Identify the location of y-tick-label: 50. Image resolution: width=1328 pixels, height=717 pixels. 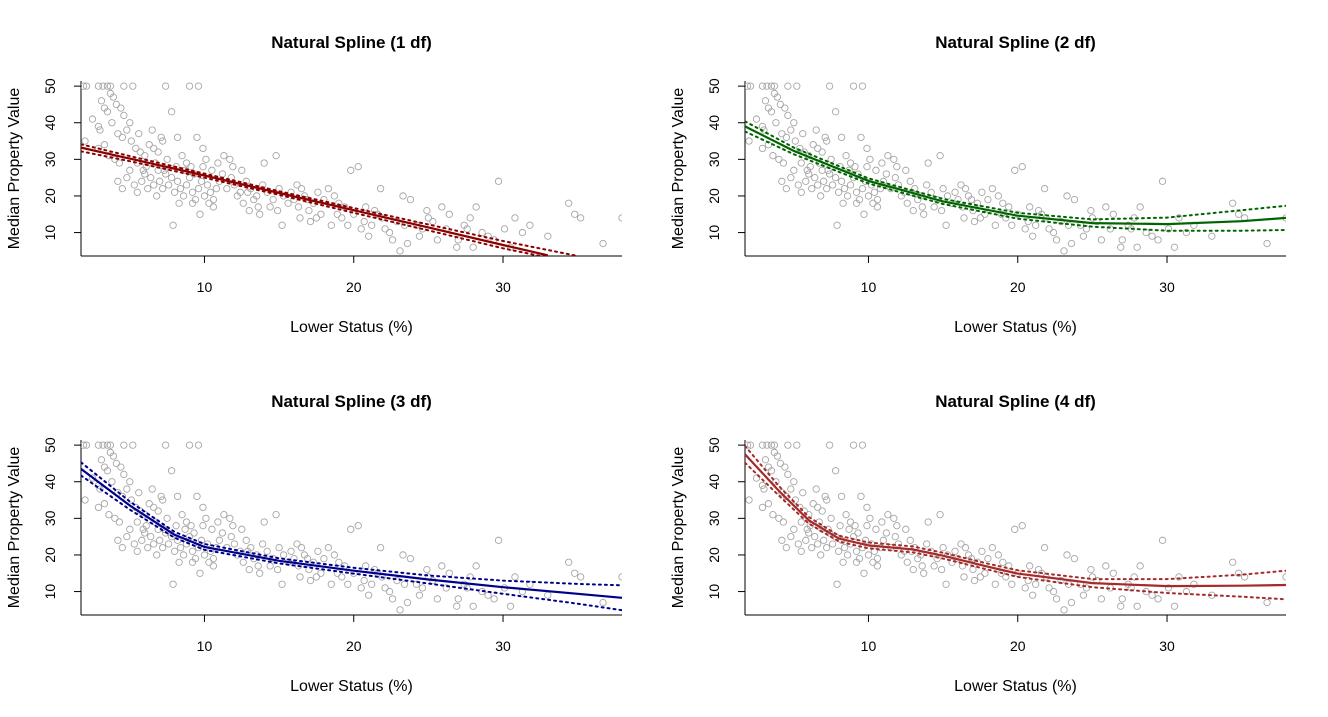
(50, 445).